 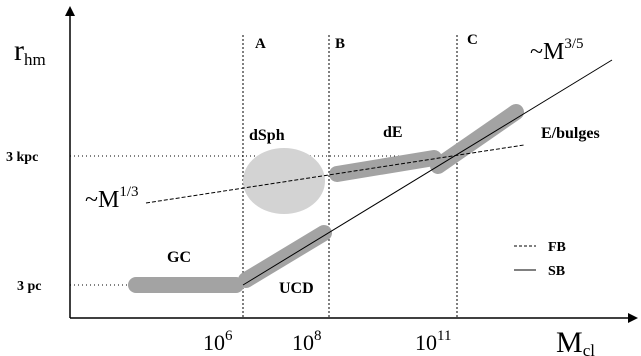 What do you see at coordinates (472, 40) in the screenshot?
I see `region-label-c: C` at bounding box center [472, 40].